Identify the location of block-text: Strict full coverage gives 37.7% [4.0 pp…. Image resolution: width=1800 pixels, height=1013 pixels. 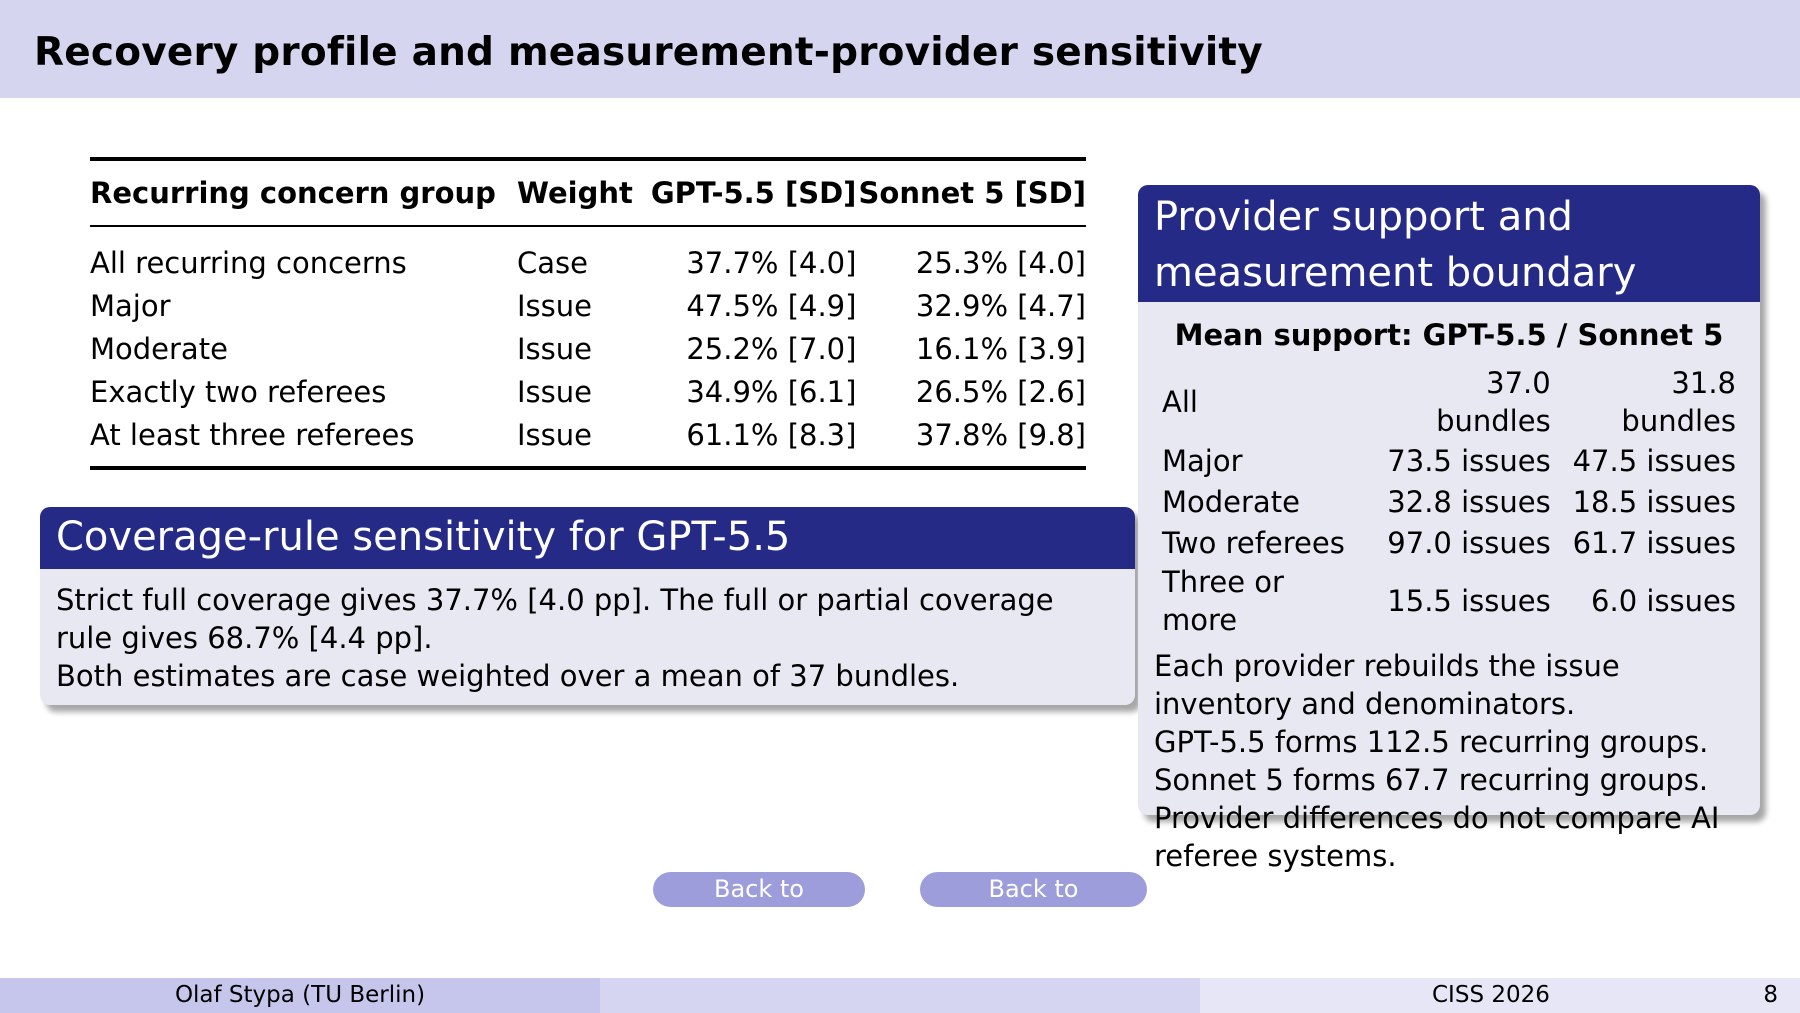
(555, 619).